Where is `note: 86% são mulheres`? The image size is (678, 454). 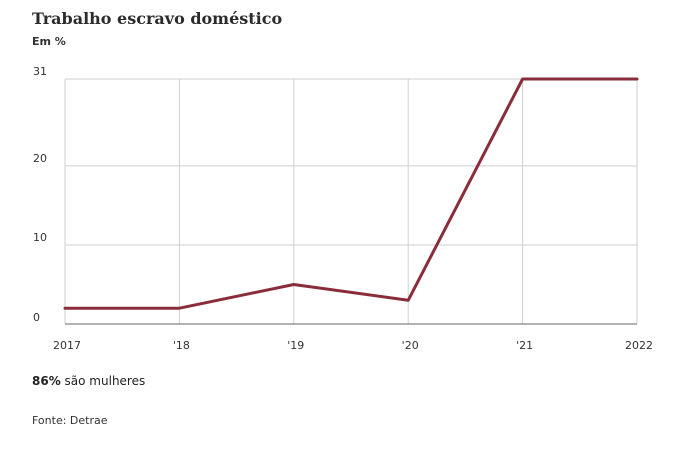
note: 86% são mulheres is located at coordinates (88, 381).